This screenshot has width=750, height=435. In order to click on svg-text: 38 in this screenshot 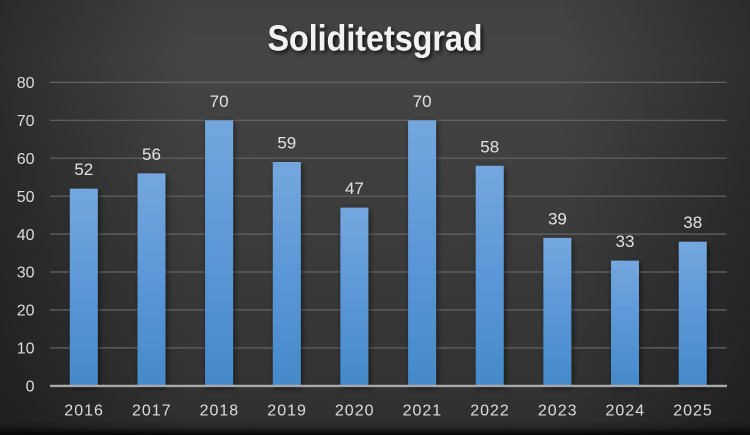, I will do `click(692, 222)`.